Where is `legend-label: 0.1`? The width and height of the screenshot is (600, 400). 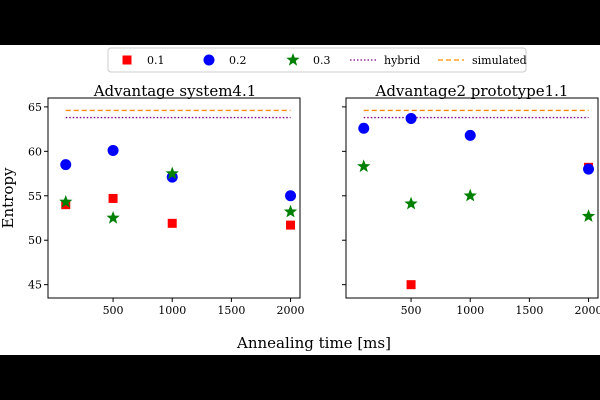
legend-label: 0.1 is located at coordinates (156, 60).